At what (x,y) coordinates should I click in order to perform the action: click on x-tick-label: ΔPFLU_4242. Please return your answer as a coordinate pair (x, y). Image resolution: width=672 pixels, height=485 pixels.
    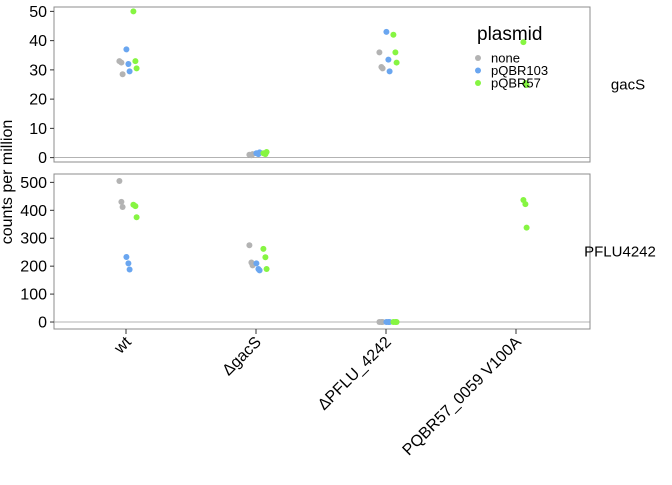
    Looking at the image, I should click on (355, 374).